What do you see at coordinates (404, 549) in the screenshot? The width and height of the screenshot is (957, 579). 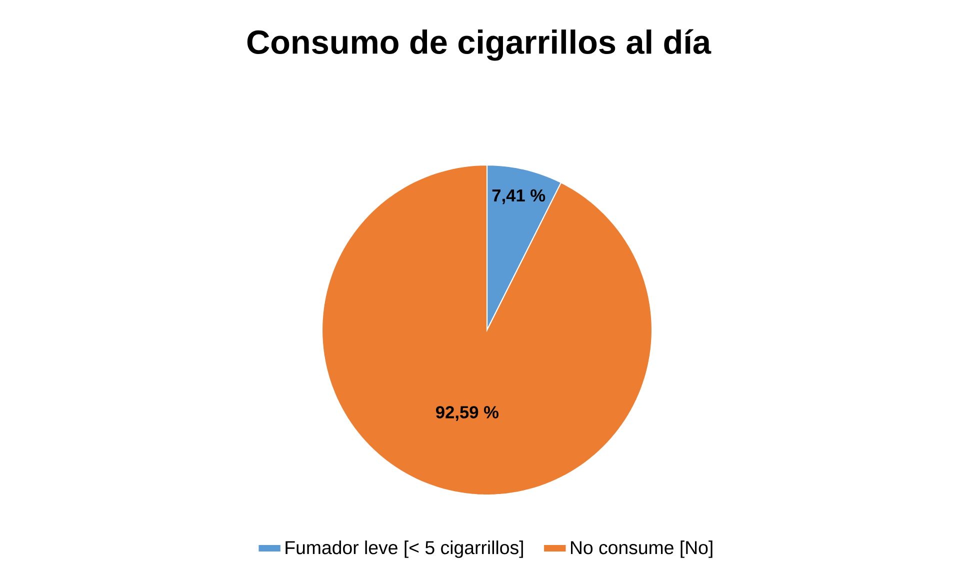 I see `legend-label: Fumador leve [< 5 cigarrillos]` at bounding box center [404, 549].